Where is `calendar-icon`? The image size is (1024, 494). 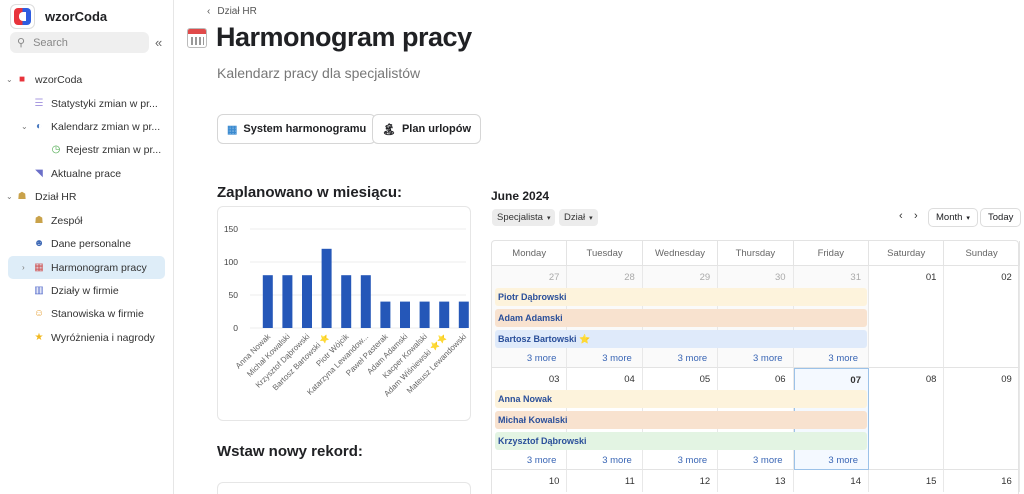 calendar-icon is located at coordinates (197, 38).